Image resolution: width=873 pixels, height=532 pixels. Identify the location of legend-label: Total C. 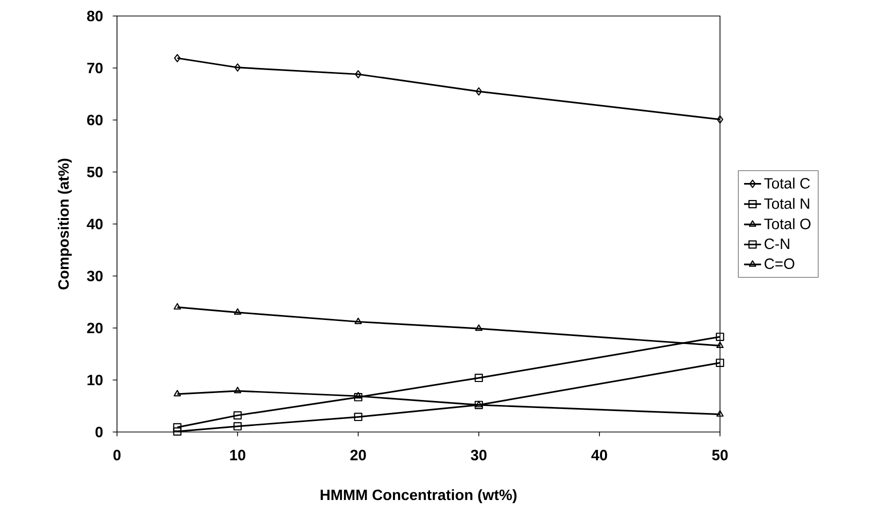
(787, 183).